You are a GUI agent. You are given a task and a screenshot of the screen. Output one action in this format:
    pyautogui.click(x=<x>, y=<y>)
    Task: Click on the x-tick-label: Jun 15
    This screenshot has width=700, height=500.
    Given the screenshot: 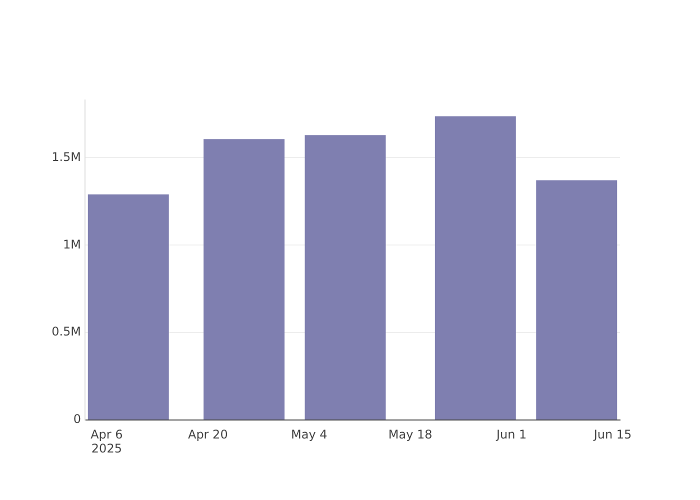 What is the action you would take?
    pyautogui.click(x=612, y=434)
    